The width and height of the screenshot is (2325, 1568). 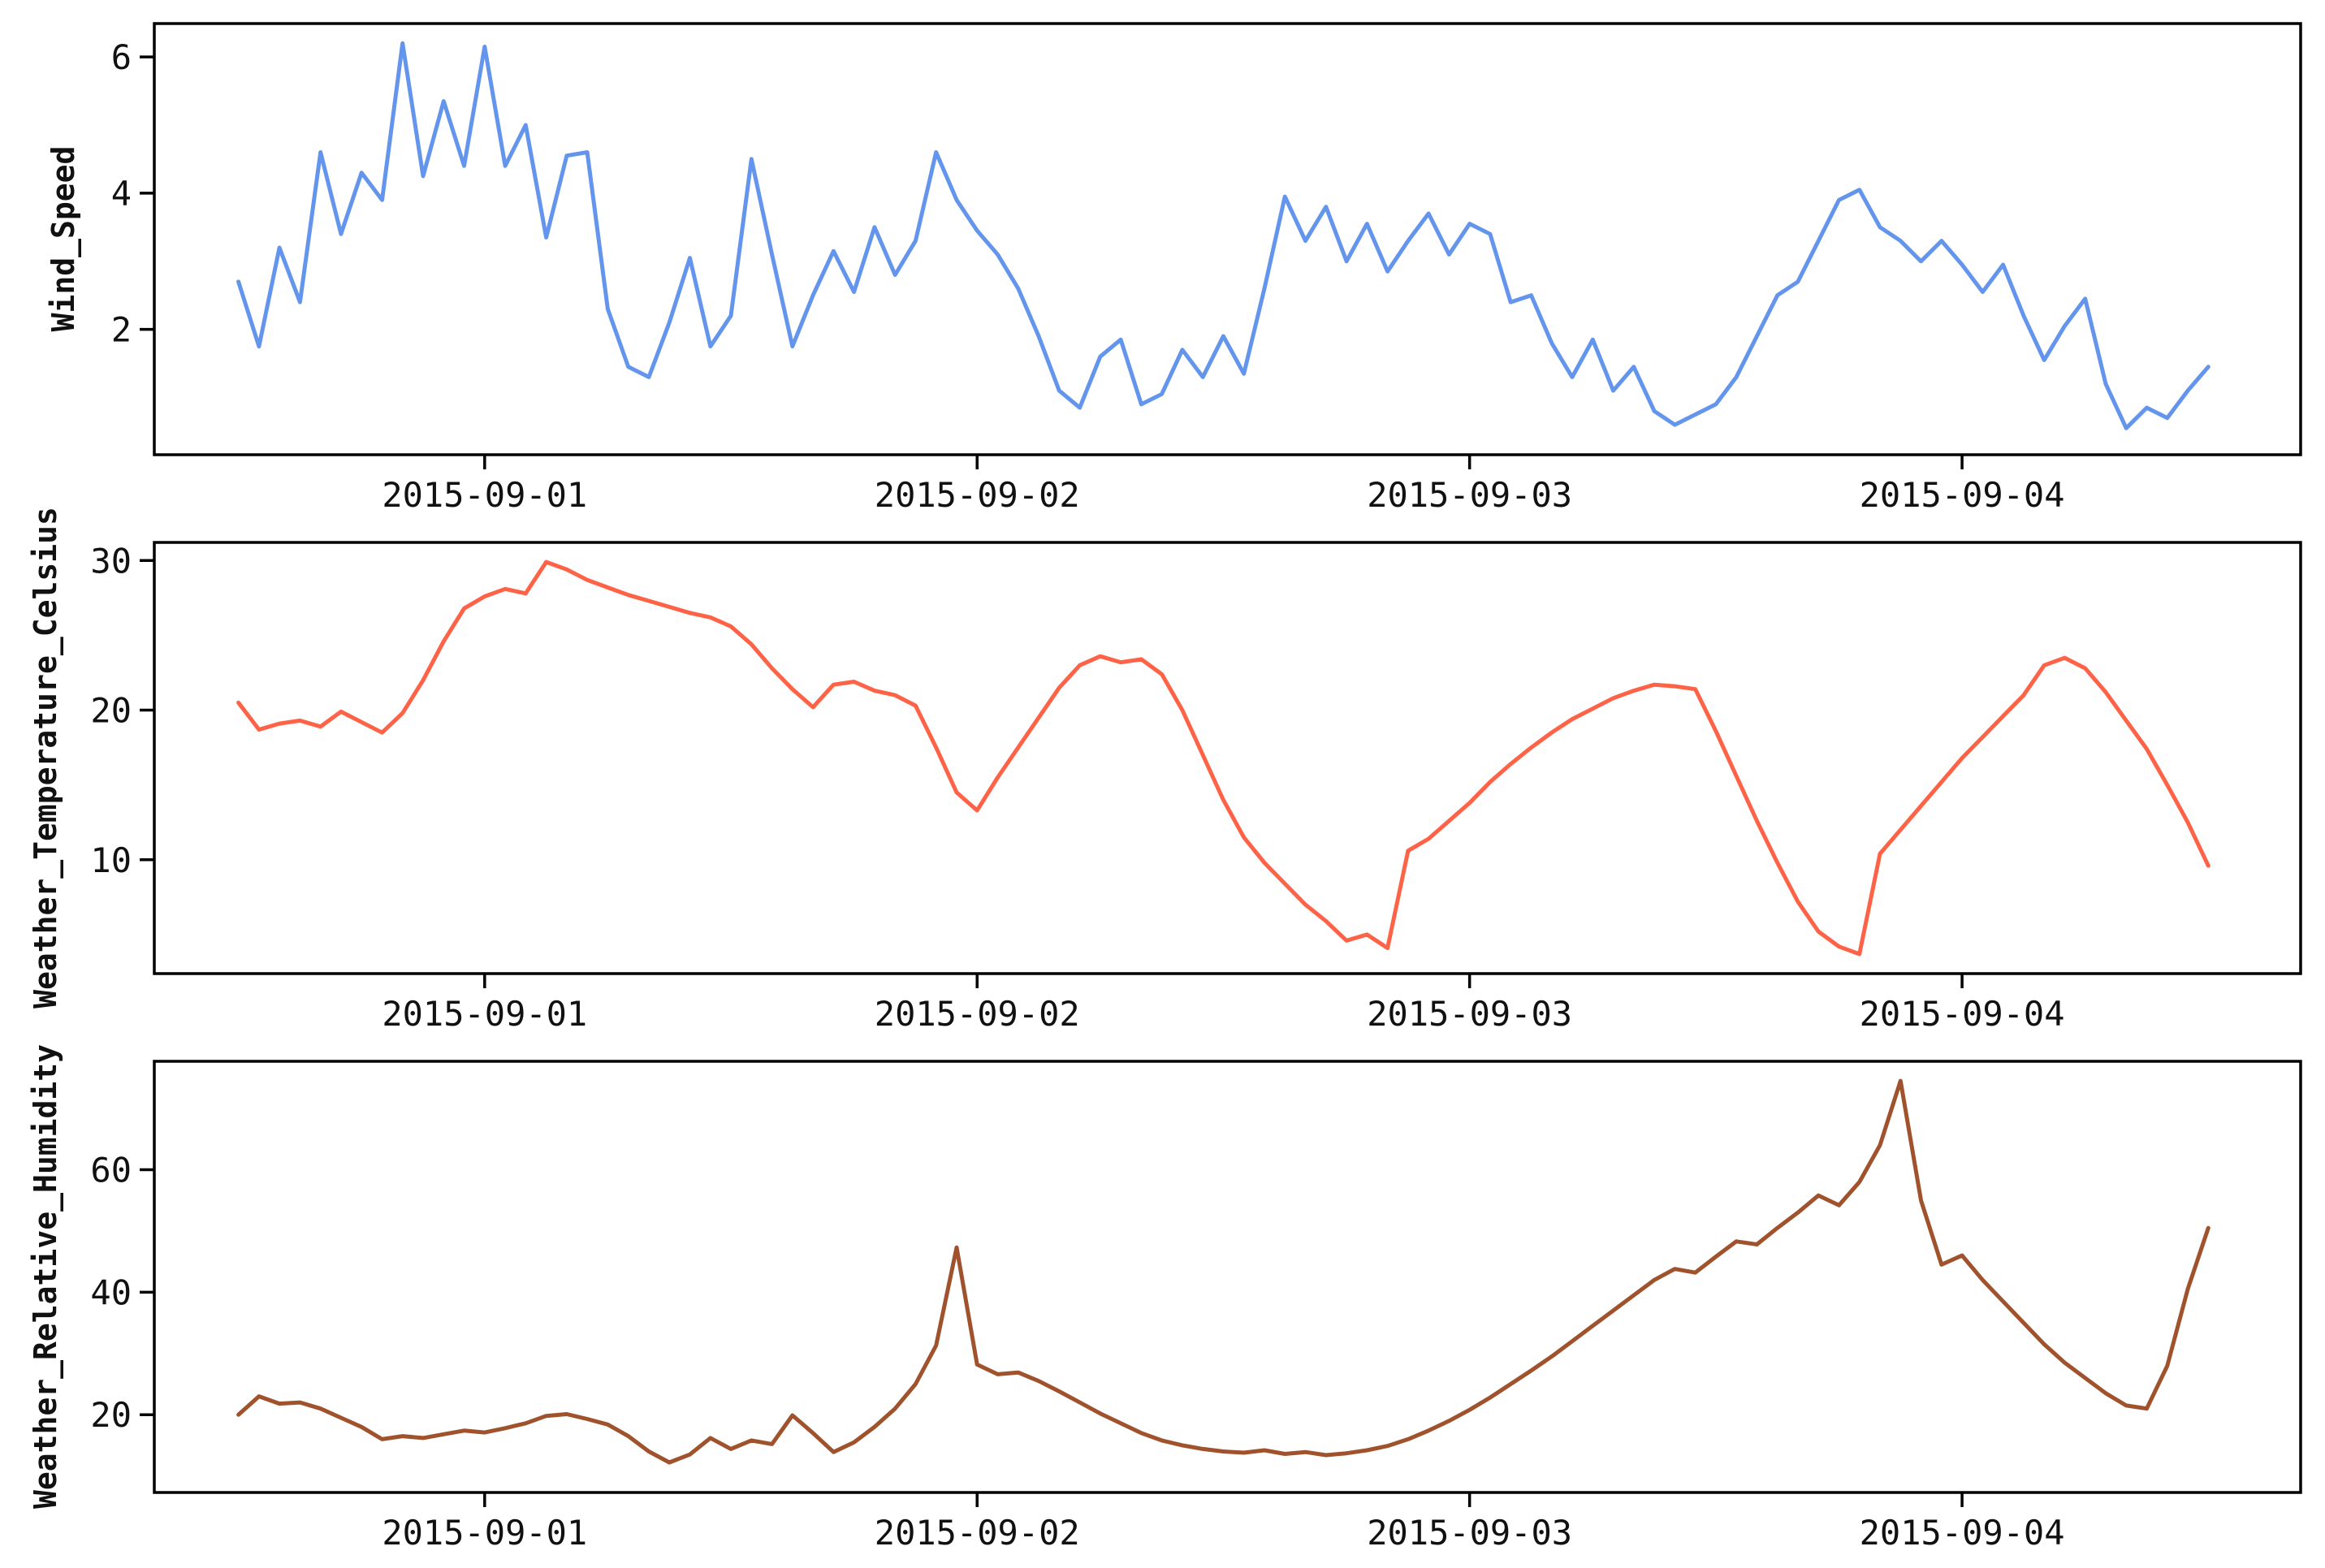 I want to click on y-axis-label-wind-speed: Wind_Speed, so click(x=63, y=238).